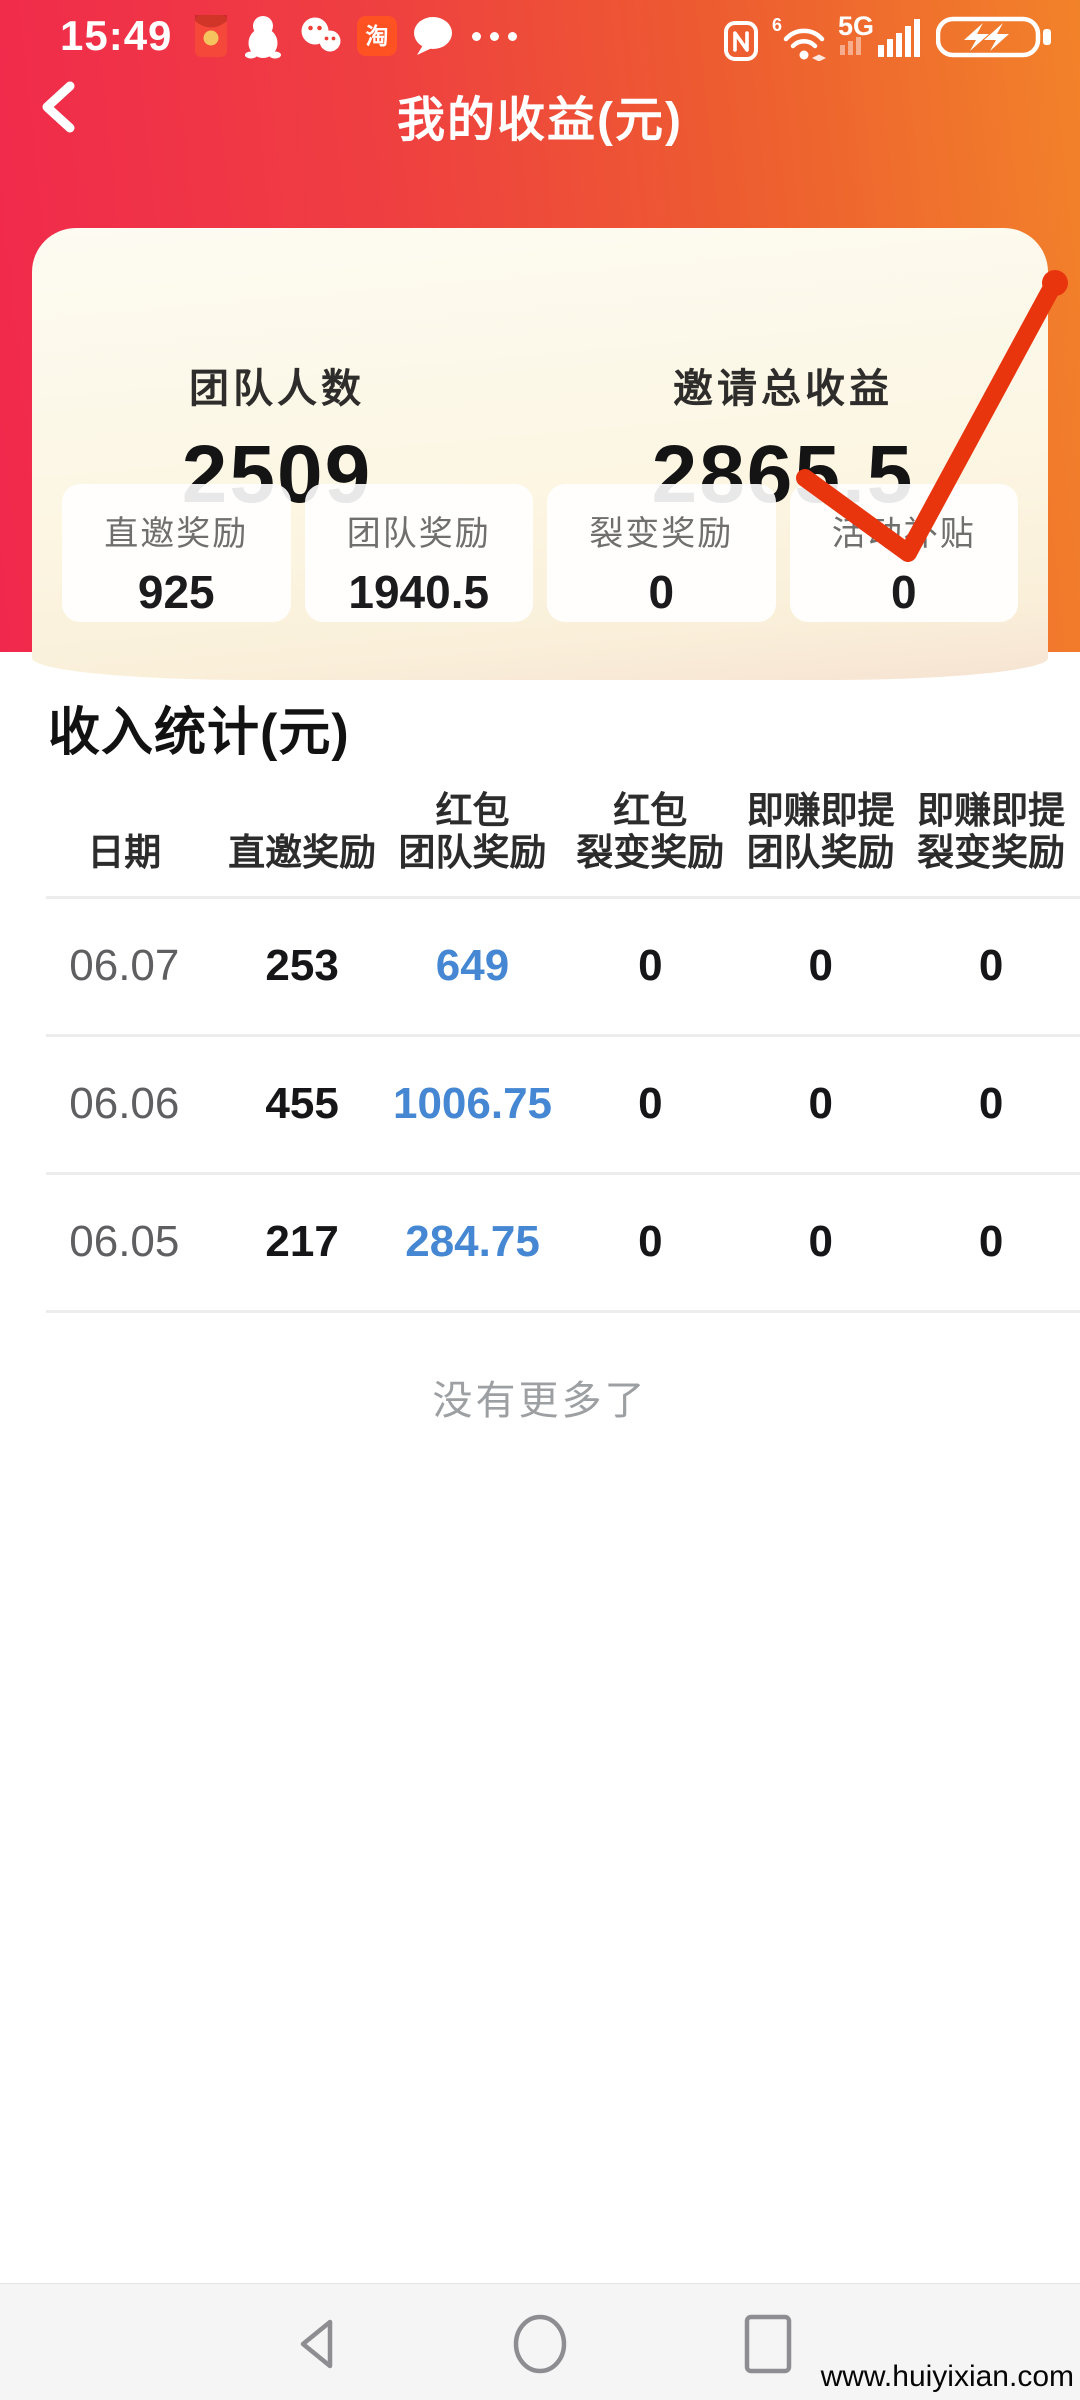  What do you see at coordinates (540, 375) in the screenshot?
I see `summary-totals: 团队人数 2509 邀请总收益 2865.5` at bounding box center [540, 375].